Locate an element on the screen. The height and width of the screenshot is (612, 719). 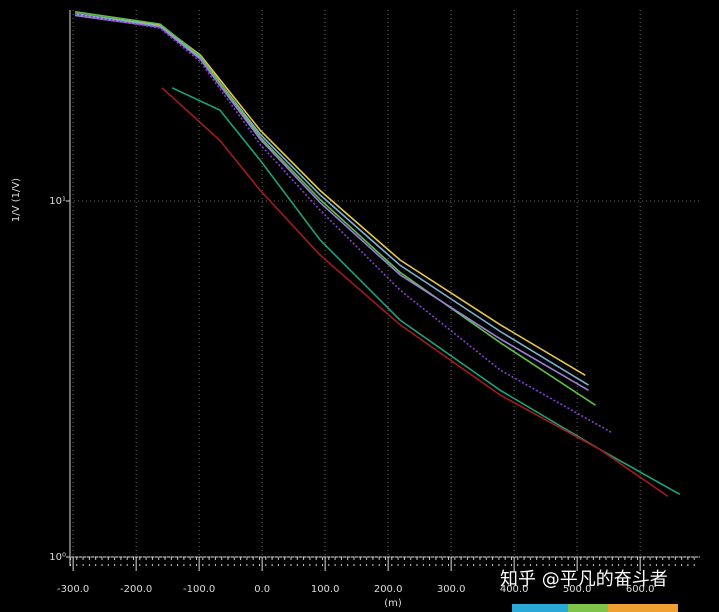
y-tick-label: 10⁰ is located at coordinates (57, 557).